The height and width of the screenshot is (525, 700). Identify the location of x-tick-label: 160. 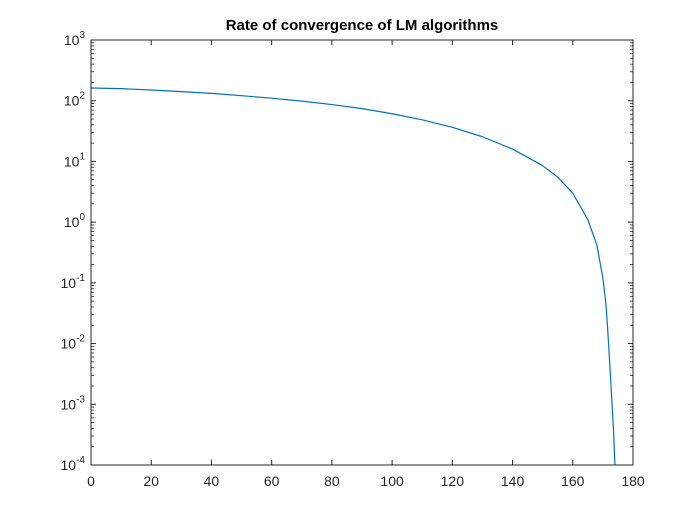
(573, 481).